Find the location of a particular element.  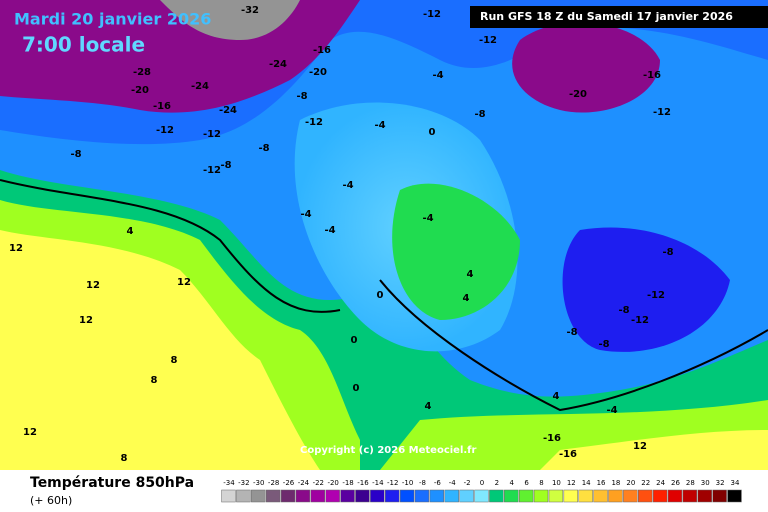

scale-label: 30 is located at coordinates (705, 483).